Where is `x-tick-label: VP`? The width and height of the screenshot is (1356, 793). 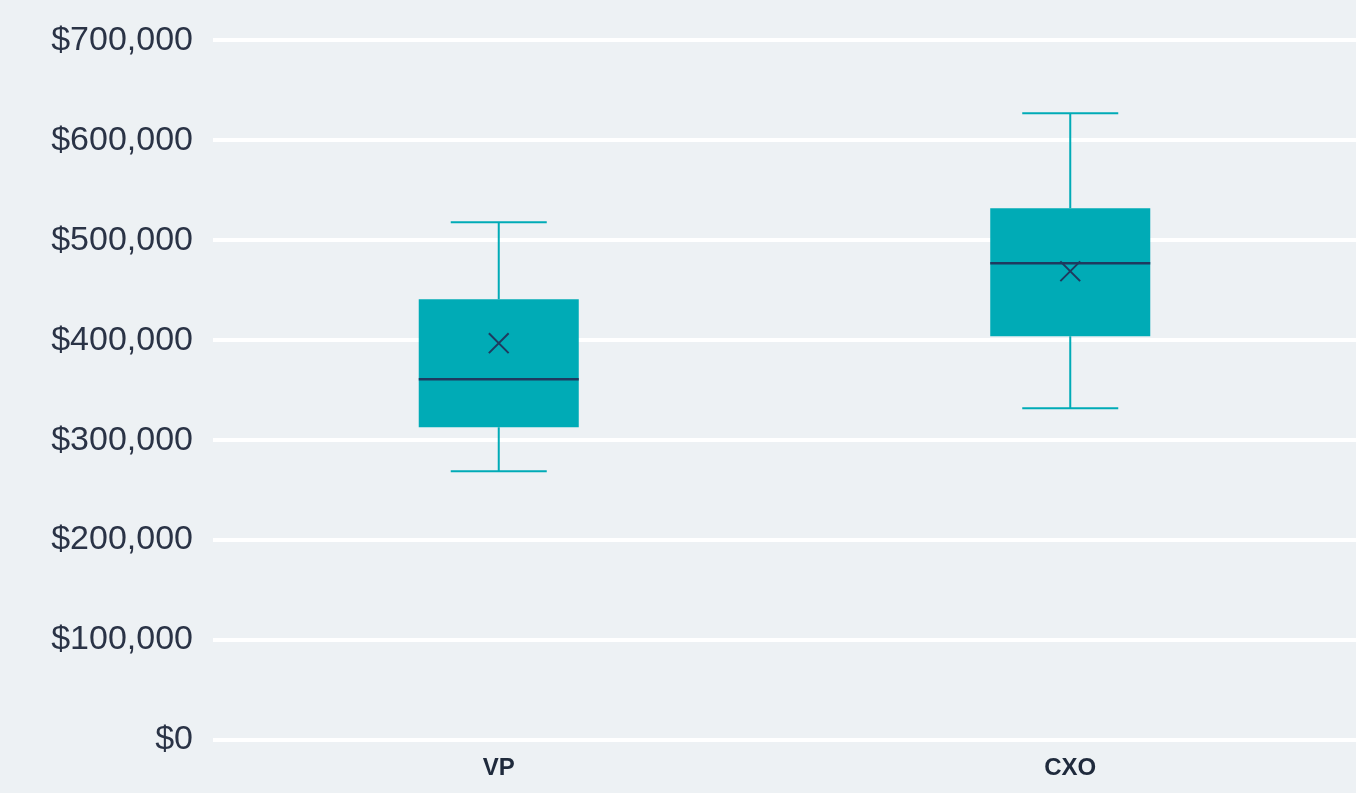 x-tick-label: VP is located at coordinates (498, 767).